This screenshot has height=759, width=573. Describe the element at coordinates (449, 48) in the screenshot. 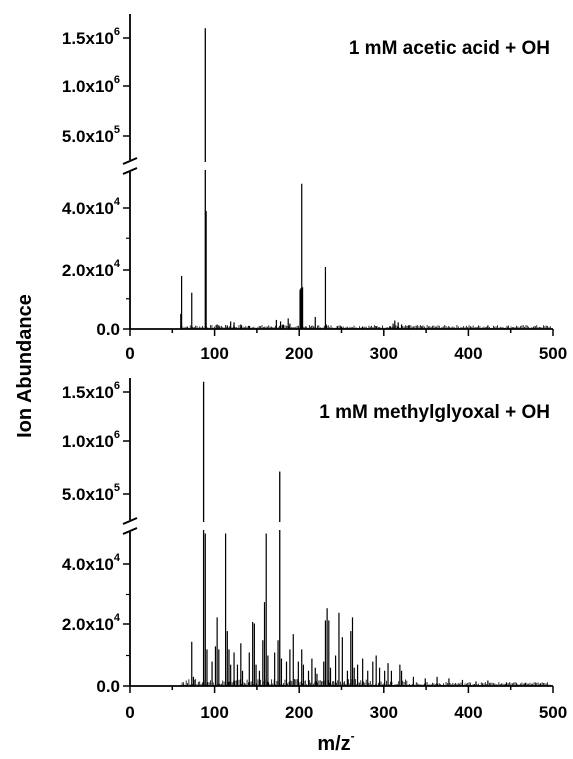

I see `panel-title: 1 mM acetic acid + OH` at that location.